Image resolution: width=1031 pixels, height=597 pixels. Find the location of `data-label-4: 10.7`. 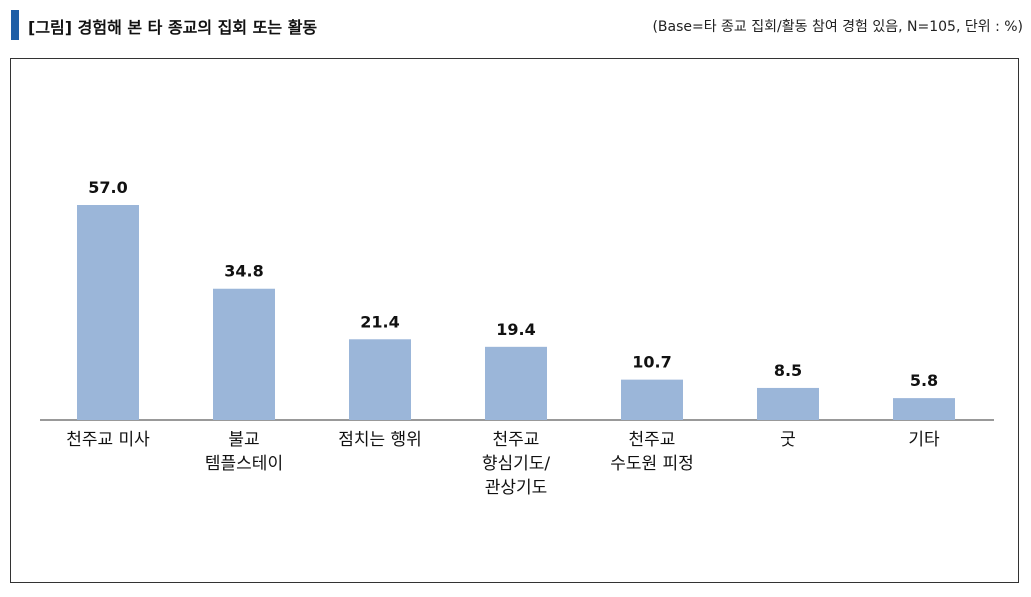

data-label-4: 10.7 is located at coordinates (651, 362).